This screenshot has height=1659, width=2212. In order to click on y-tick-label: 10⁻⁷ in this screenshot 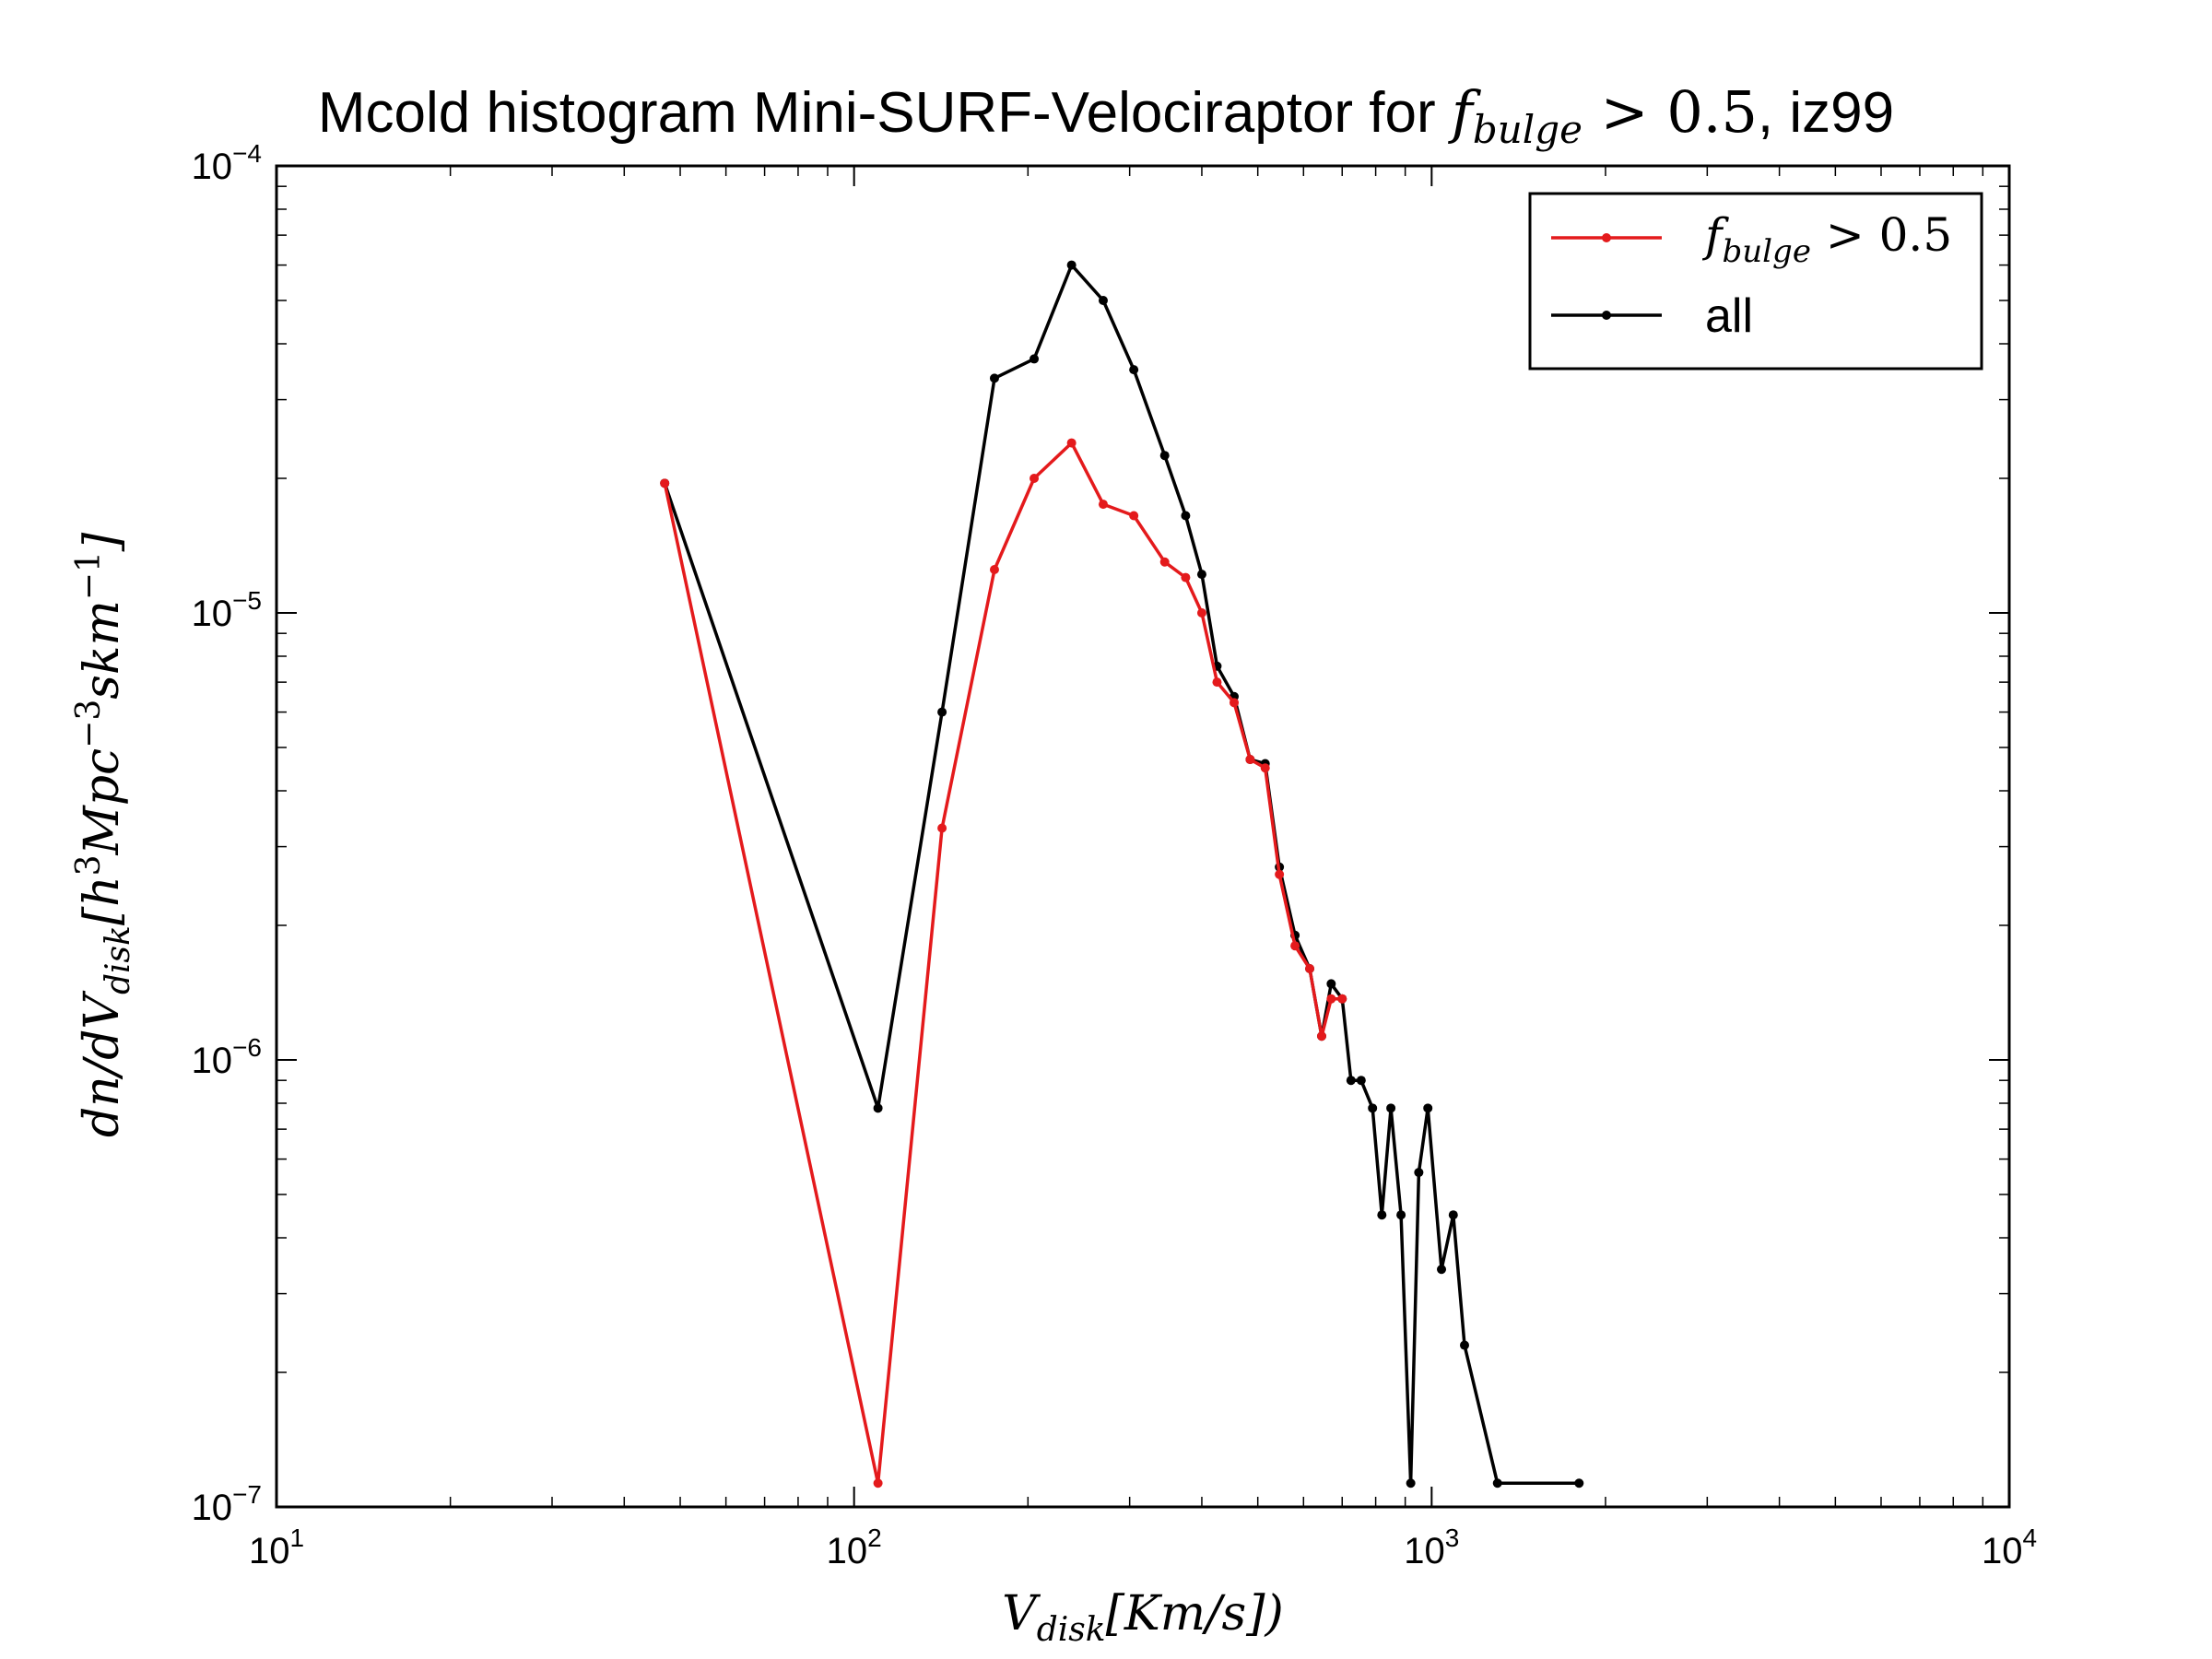, I will do `click(227, 1504)`.